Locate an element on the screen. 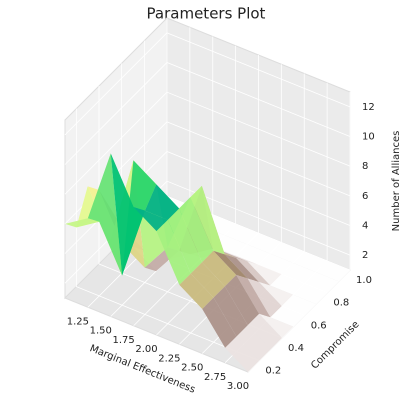 The width and height of the screenshot is (412, 403). z-tick-label: 6 is located at coordinates (365, 196).